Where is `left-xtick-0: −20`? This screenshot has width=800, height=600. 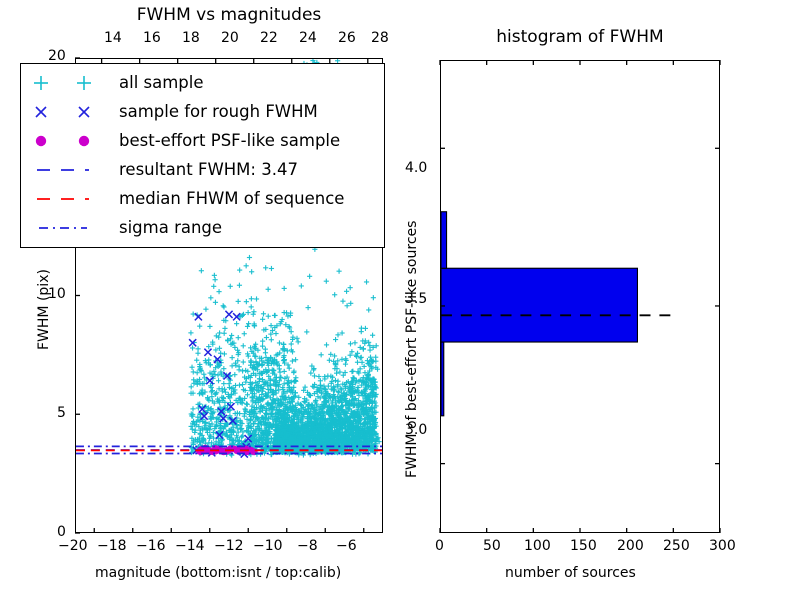 left-xtick-0: −20 is located at coordinates (73, 546).